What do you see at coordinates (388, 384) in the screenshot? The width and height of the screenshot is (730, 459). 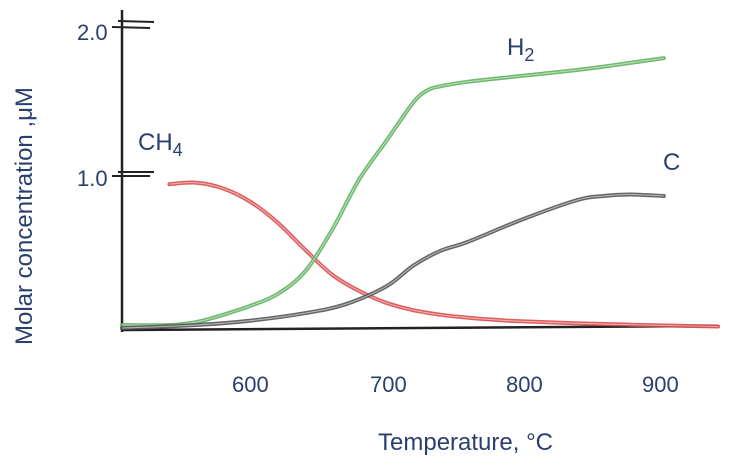 I see `x-tick-label-700: 700` at bounding box center [388, 384].